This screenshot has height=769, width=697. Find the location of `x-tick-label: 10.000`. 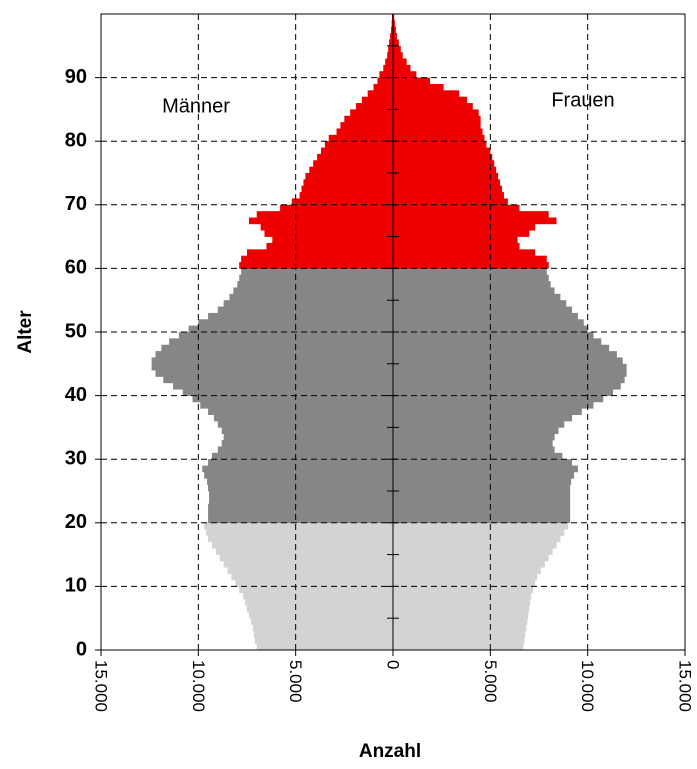

x-tick-label: 10.000 is located at coordinates (587, 686).